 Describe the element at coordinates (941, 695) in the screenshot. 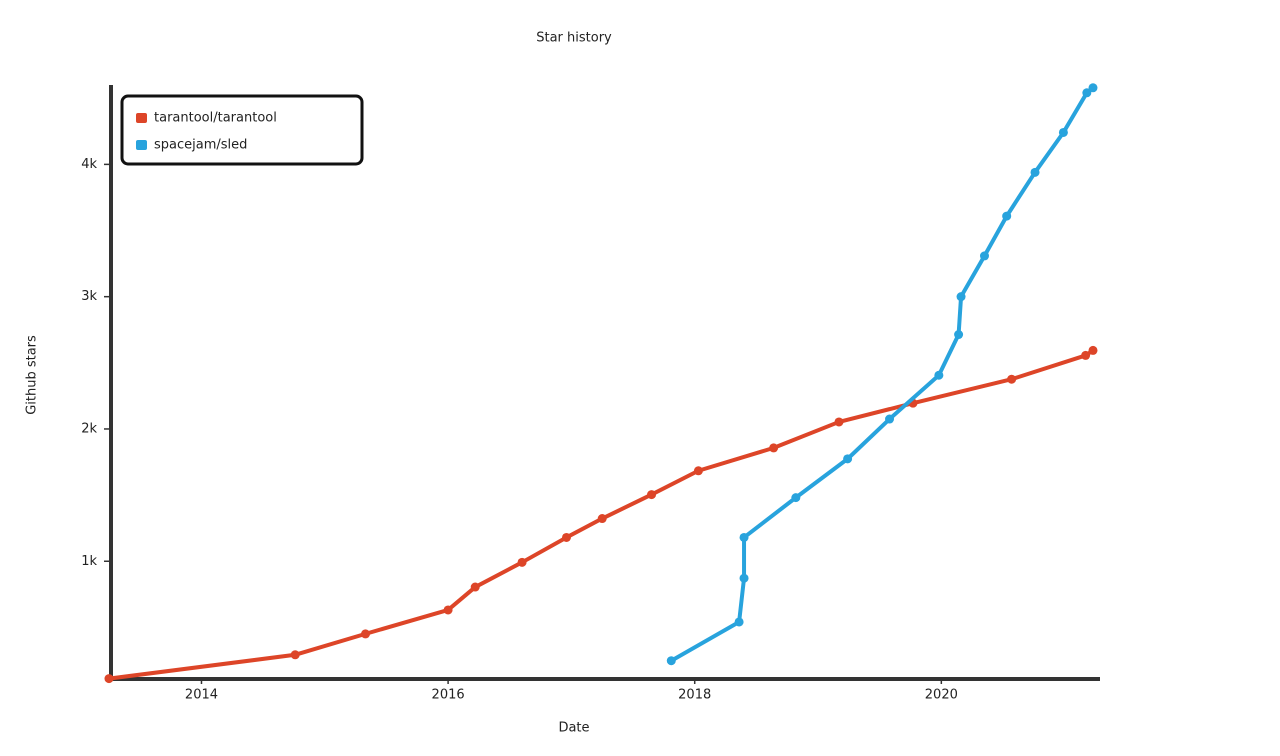

I see `x-tick-label: 2020` at that location.